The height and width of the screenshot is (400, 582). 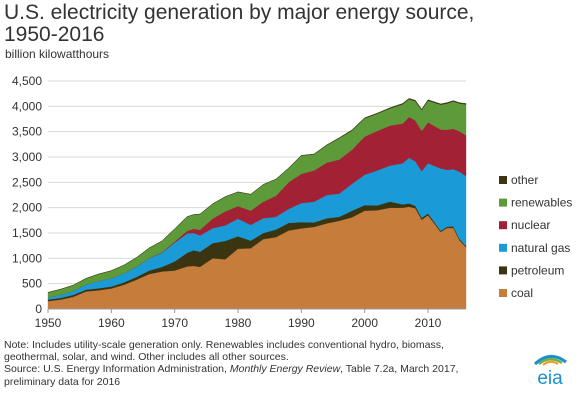 I want to click on legend-label: natural gas, so click(x=540, y=248).